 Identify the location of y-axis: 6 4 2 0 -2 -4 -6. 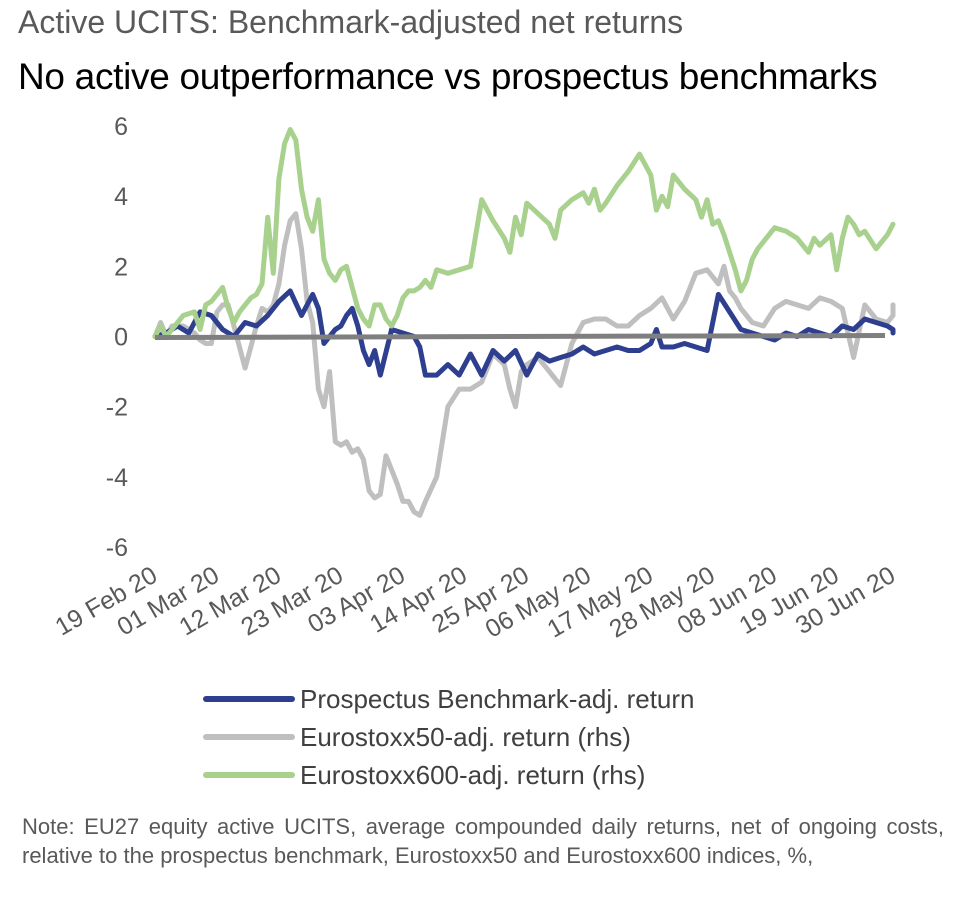
(117, 337).